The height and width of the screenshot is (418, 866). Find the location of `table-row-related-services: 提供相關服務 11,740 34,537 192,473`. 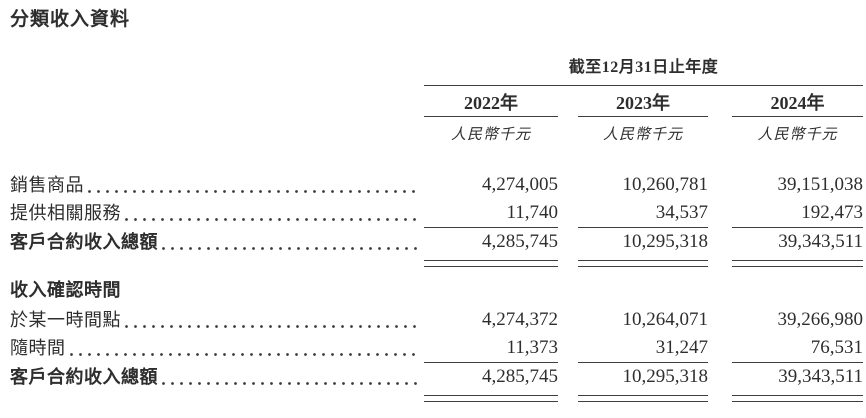

table-row-related-services: 提供相關服務 11,740 34,537 192,473 is located at coordinates (436, 213).